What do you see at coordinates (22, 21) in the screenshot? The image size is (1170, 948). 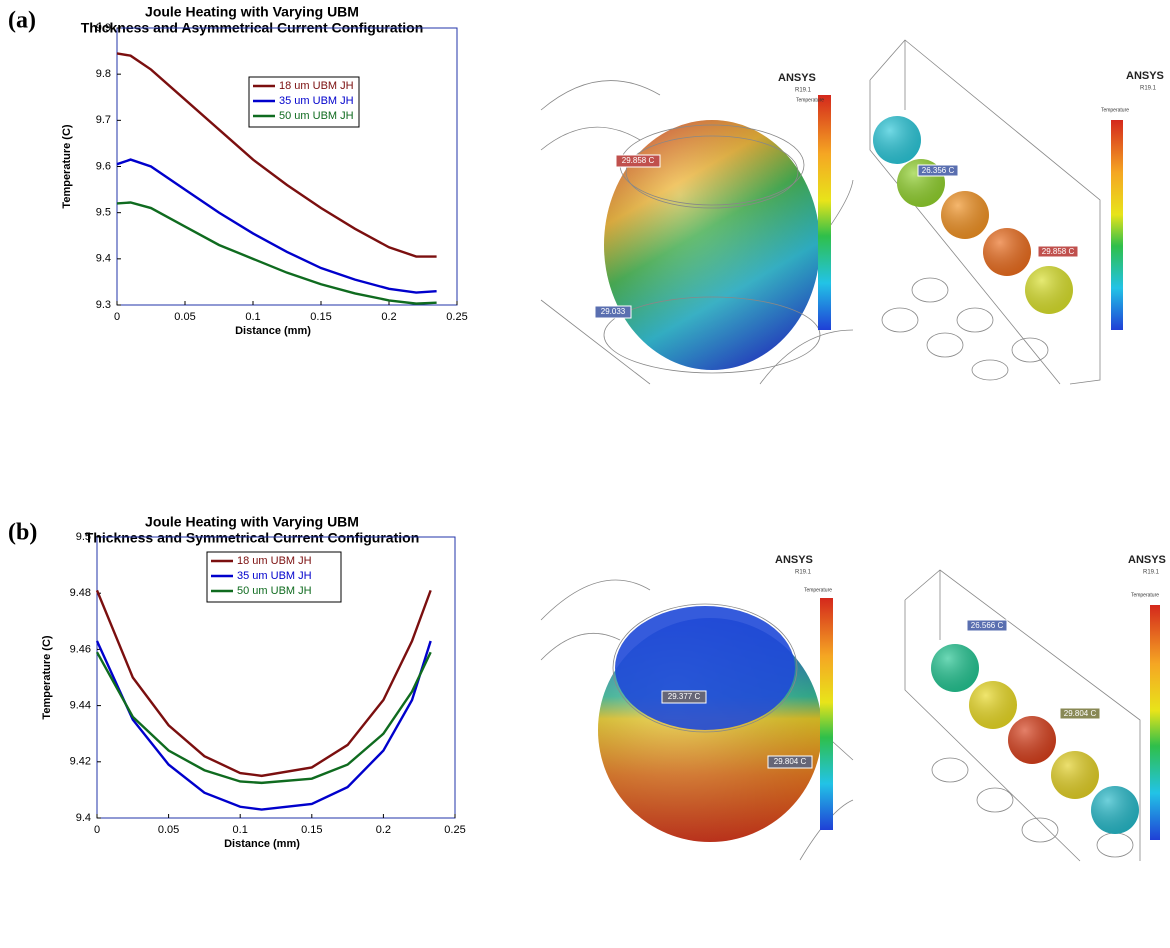 I see `panel-label: (a)` at bounding box center [22, 21].